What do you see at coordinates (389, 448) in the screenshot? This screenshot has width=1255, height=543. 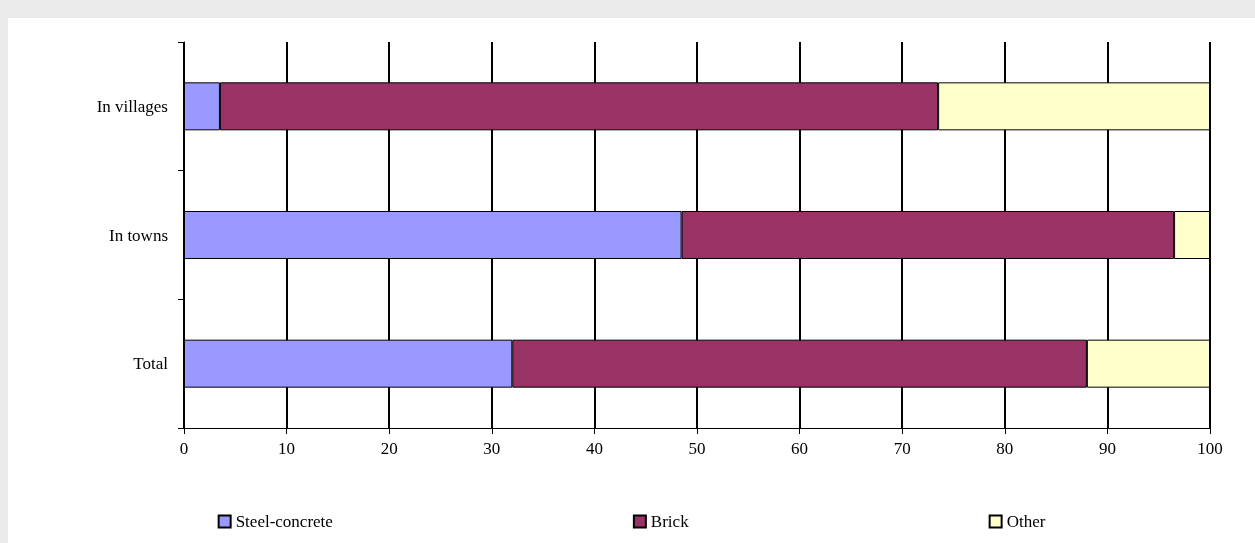 I see `x-tick-label: 20` at bounding box center [389, 448].